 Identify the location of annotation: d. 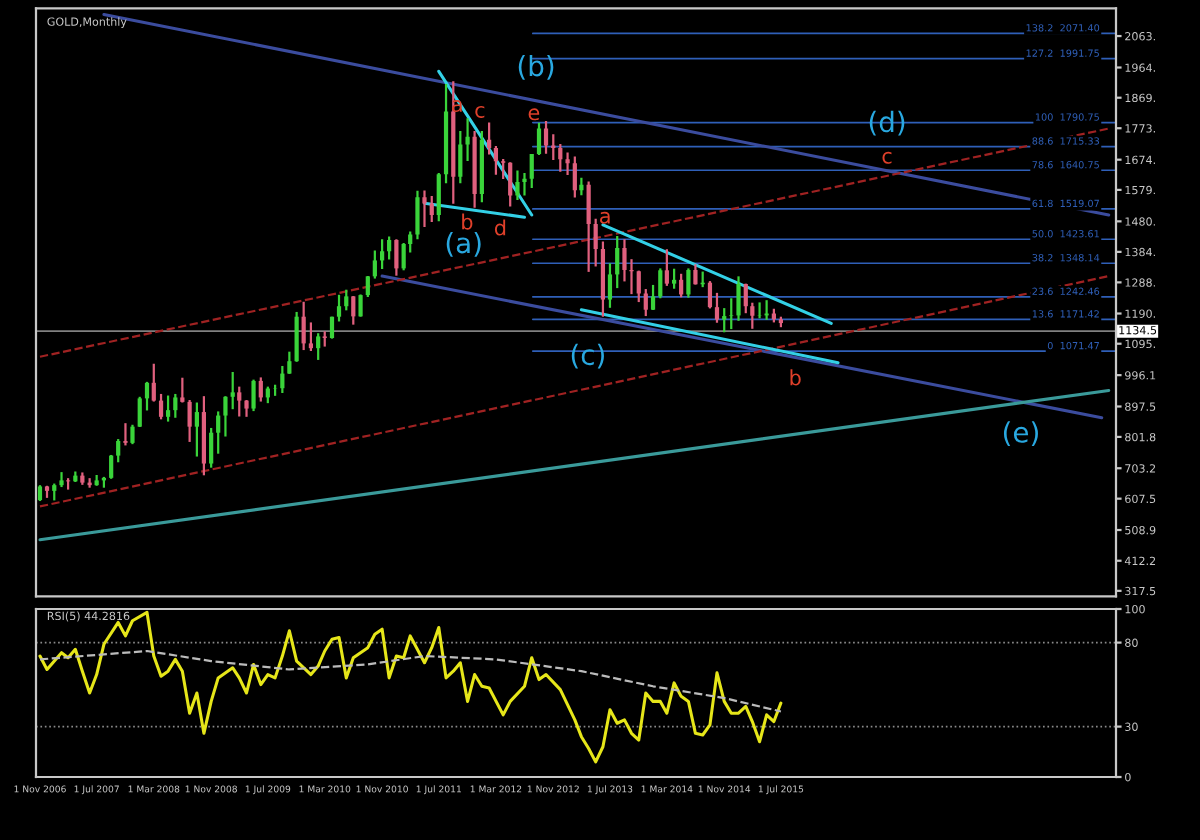
(500, 227).